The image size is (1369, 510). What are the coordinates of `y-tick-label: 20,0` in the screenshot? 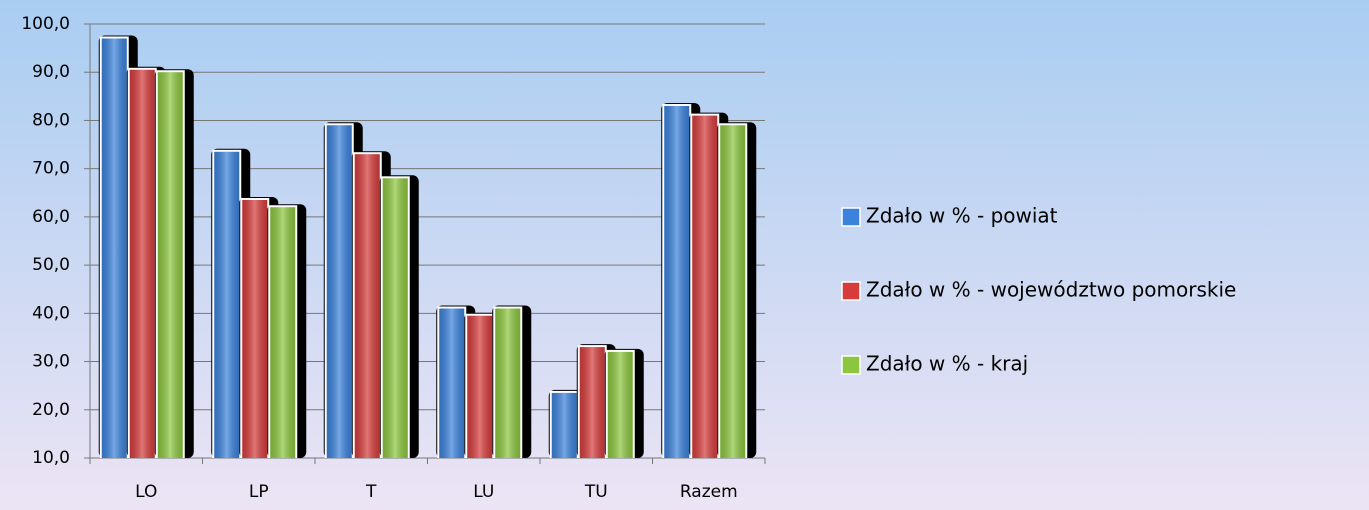 It's located at (51, 410).